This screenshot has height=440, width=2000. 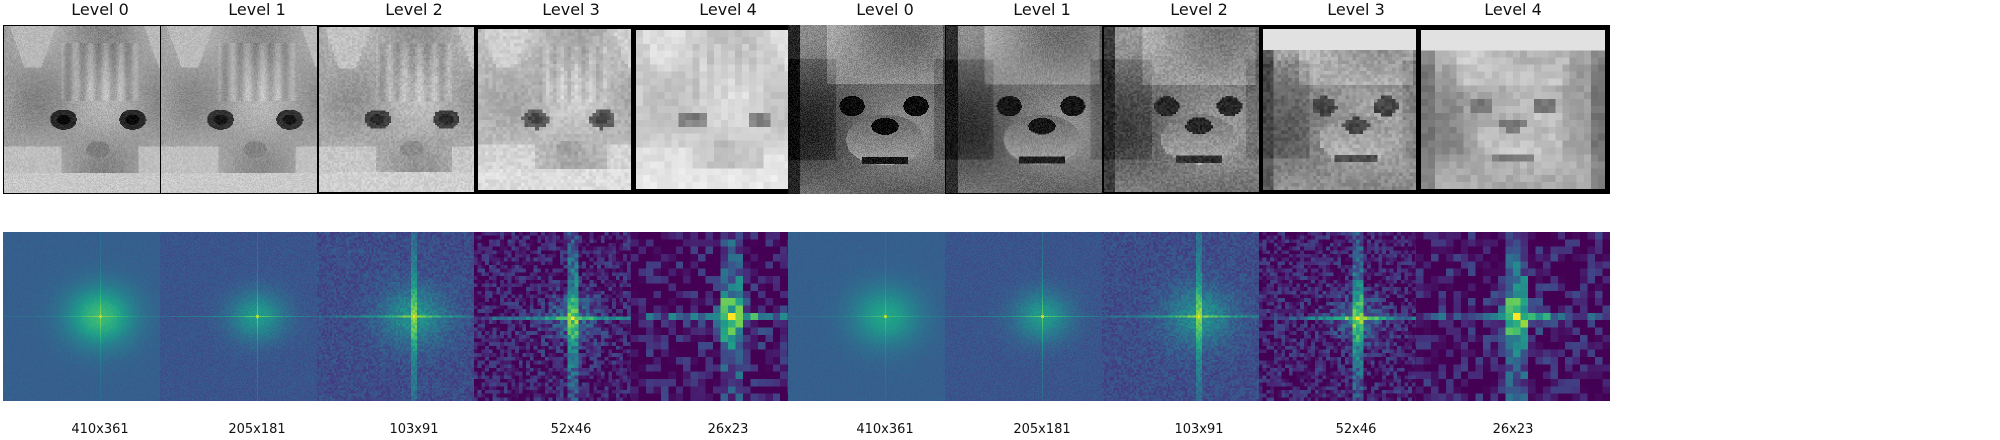 I want to click on fourier-spectrum, so click(x=1513, y=316).